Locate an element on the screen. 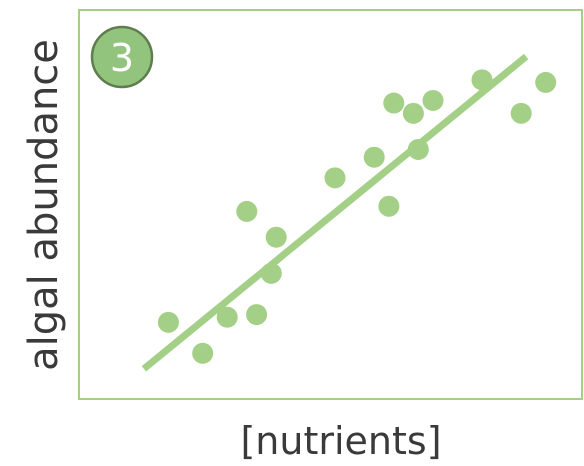  x-axis-label: [nutrients] is located at coordinates (340, 441).